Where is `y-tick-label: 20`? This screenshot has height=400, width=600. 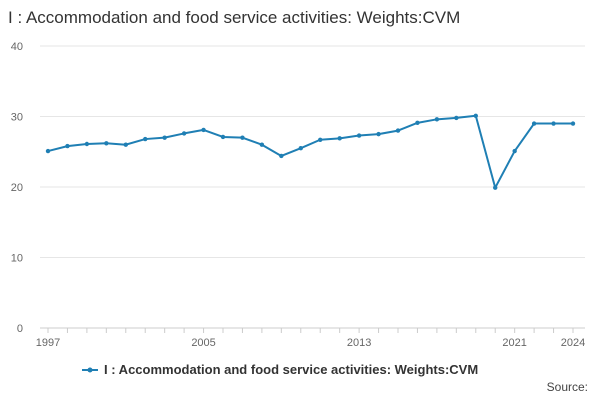
y-tick-label: 20 is located at coordinates (17, 188).